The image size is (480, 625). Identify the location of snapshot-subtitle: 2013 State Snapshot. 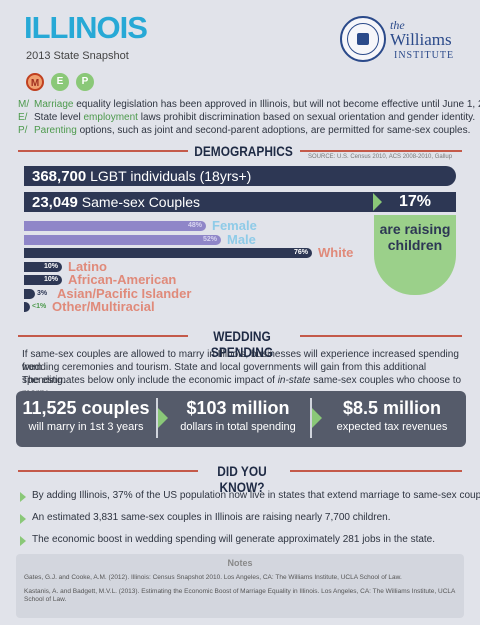
(77, 56).